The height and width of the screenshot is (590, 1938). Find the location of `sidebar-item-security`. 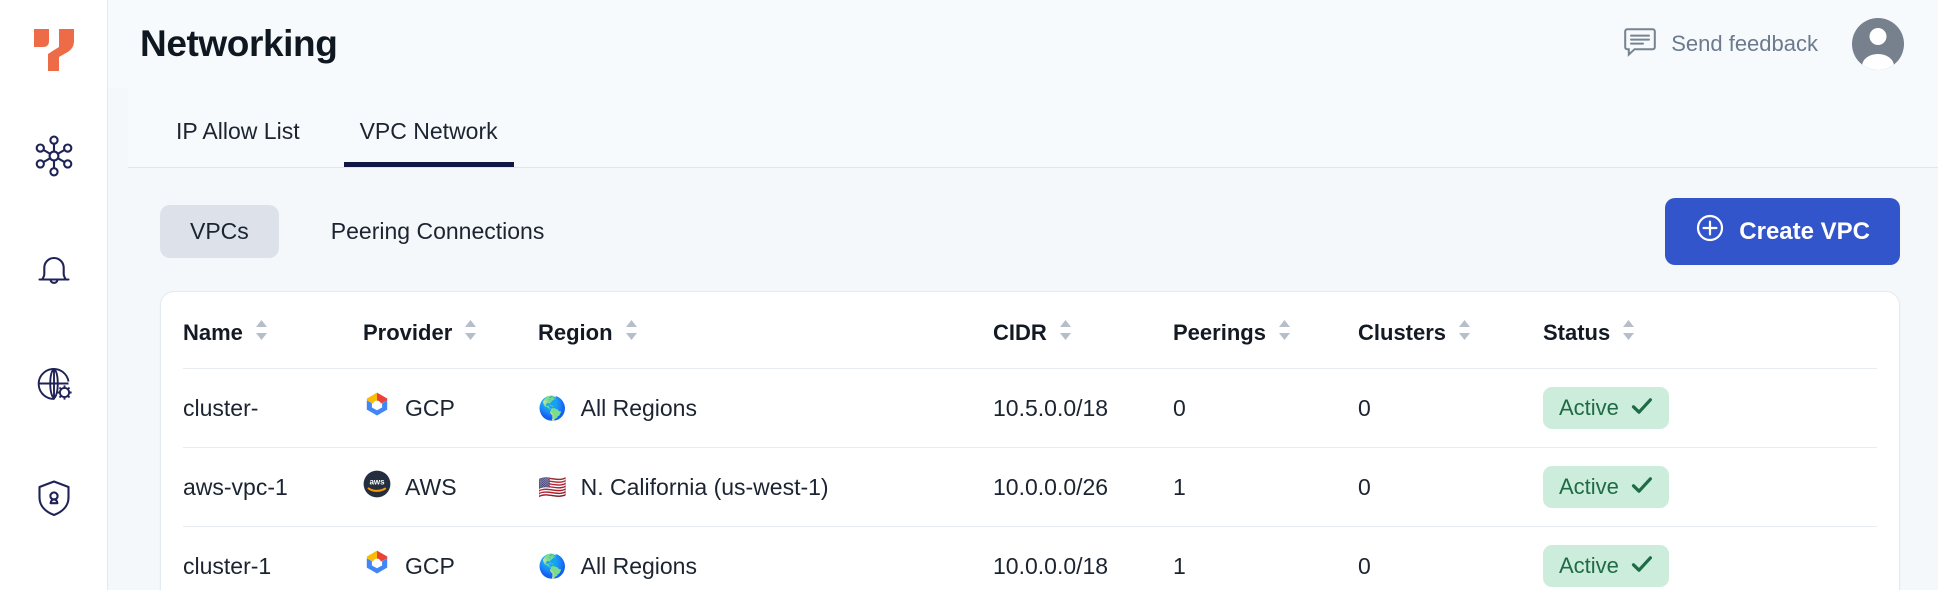

sidebar-item-security is located at coordinates (54, 498).